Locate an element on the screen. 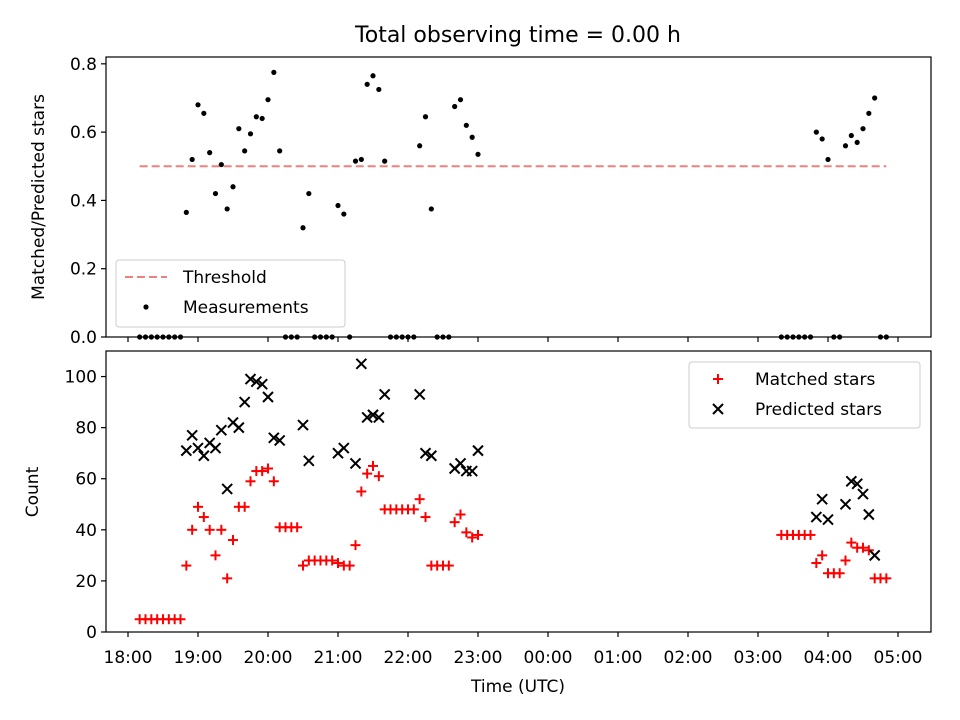 Image resolution: width=960 pixels, height=720 pixels. top-y-tick-label: 0.0 is located at coordinates (83, 338).